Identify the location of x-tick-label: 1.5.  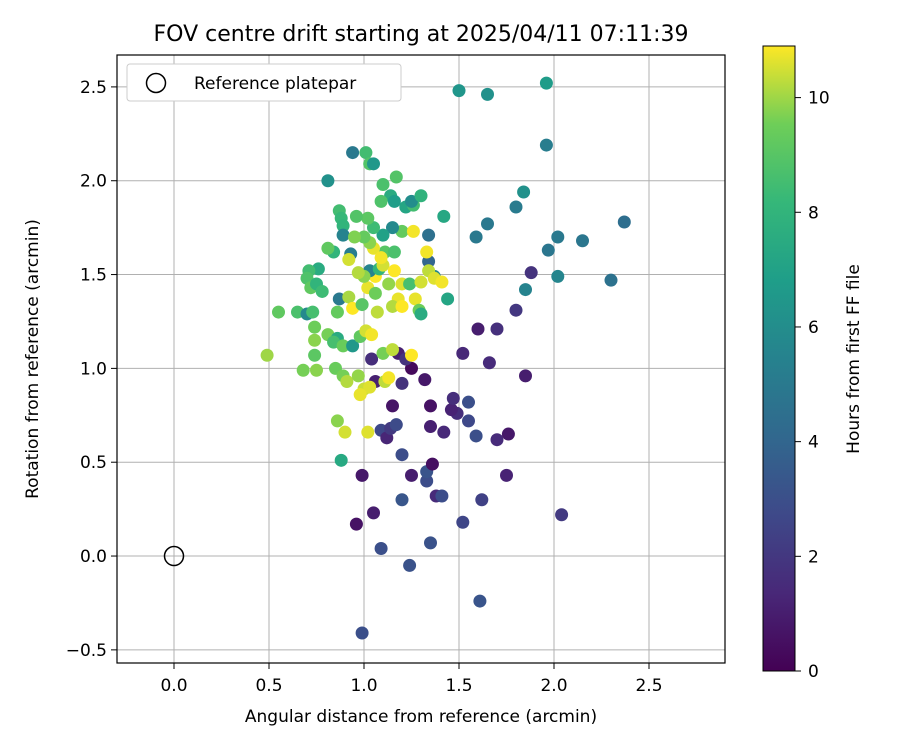
(458, 686).